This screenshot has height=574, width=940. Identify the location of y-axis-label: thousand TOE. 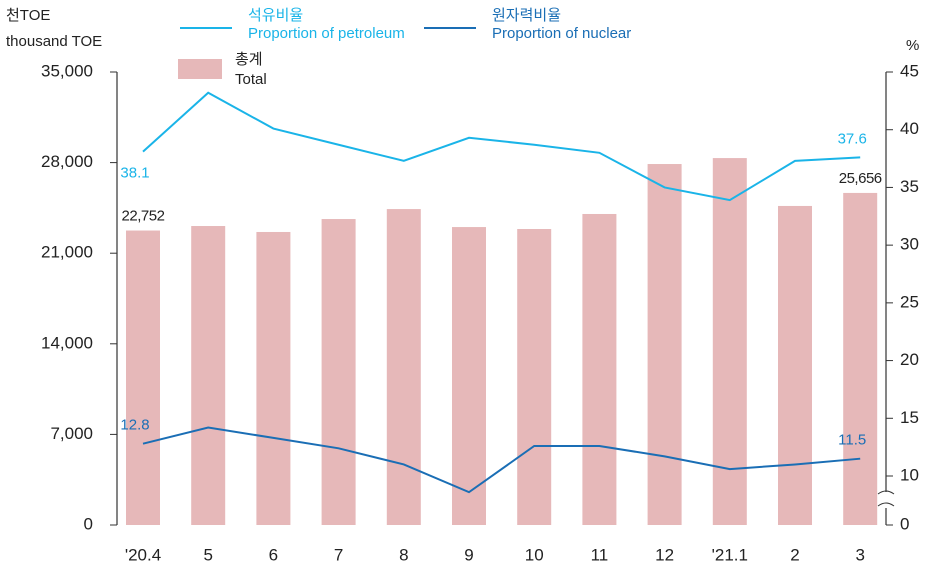
(54, 41).